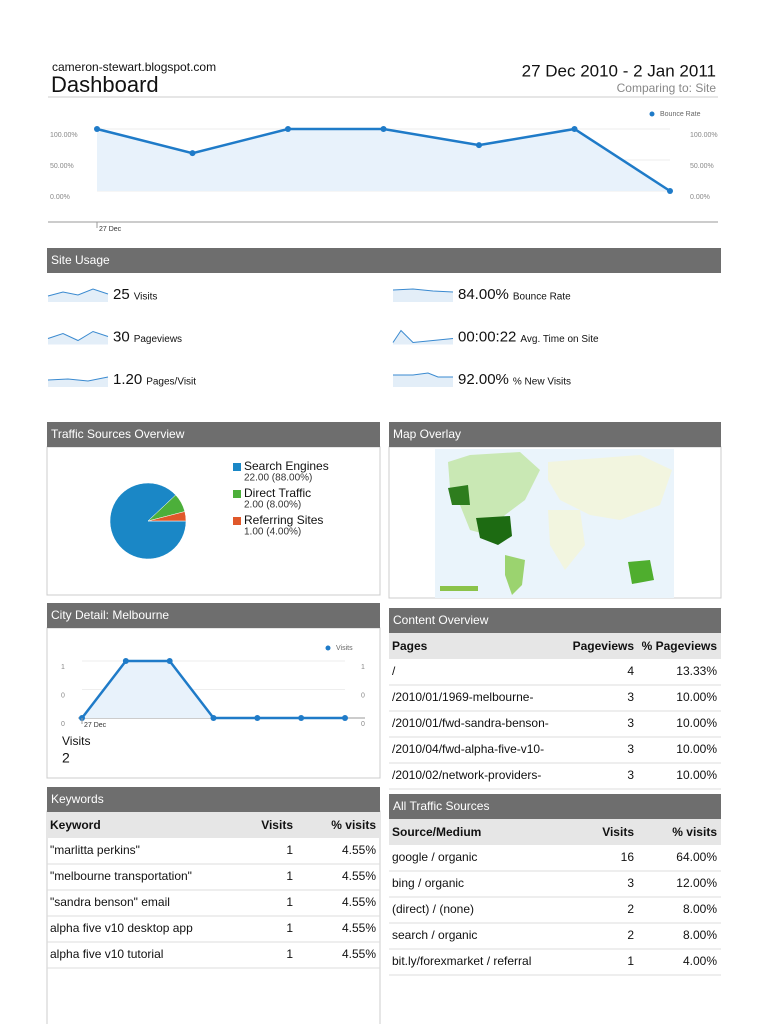 The height and width of the screenshot is (1029, 768). Describe the element at coordinates (604, 646) in the screenshot. I see `column-header: Pageviews` at that location.